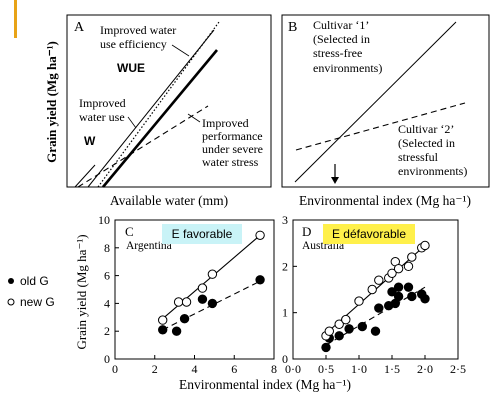  What do you see at coordinates (385, 200) in the screenshot?
I see `panel-b-x-axis-label: Environmental index (Mg ha⁻¹)` at bounding box center [385, 200].